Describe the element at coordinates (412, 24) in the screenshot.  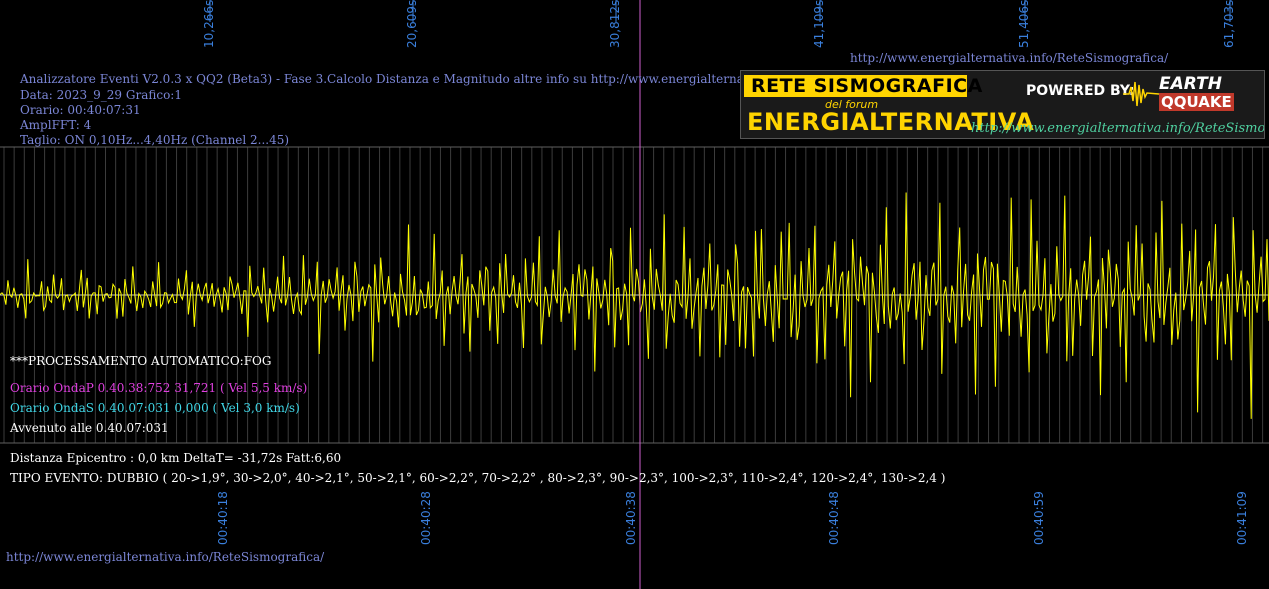
I see `top-axis-label: 20,609s` at that location.